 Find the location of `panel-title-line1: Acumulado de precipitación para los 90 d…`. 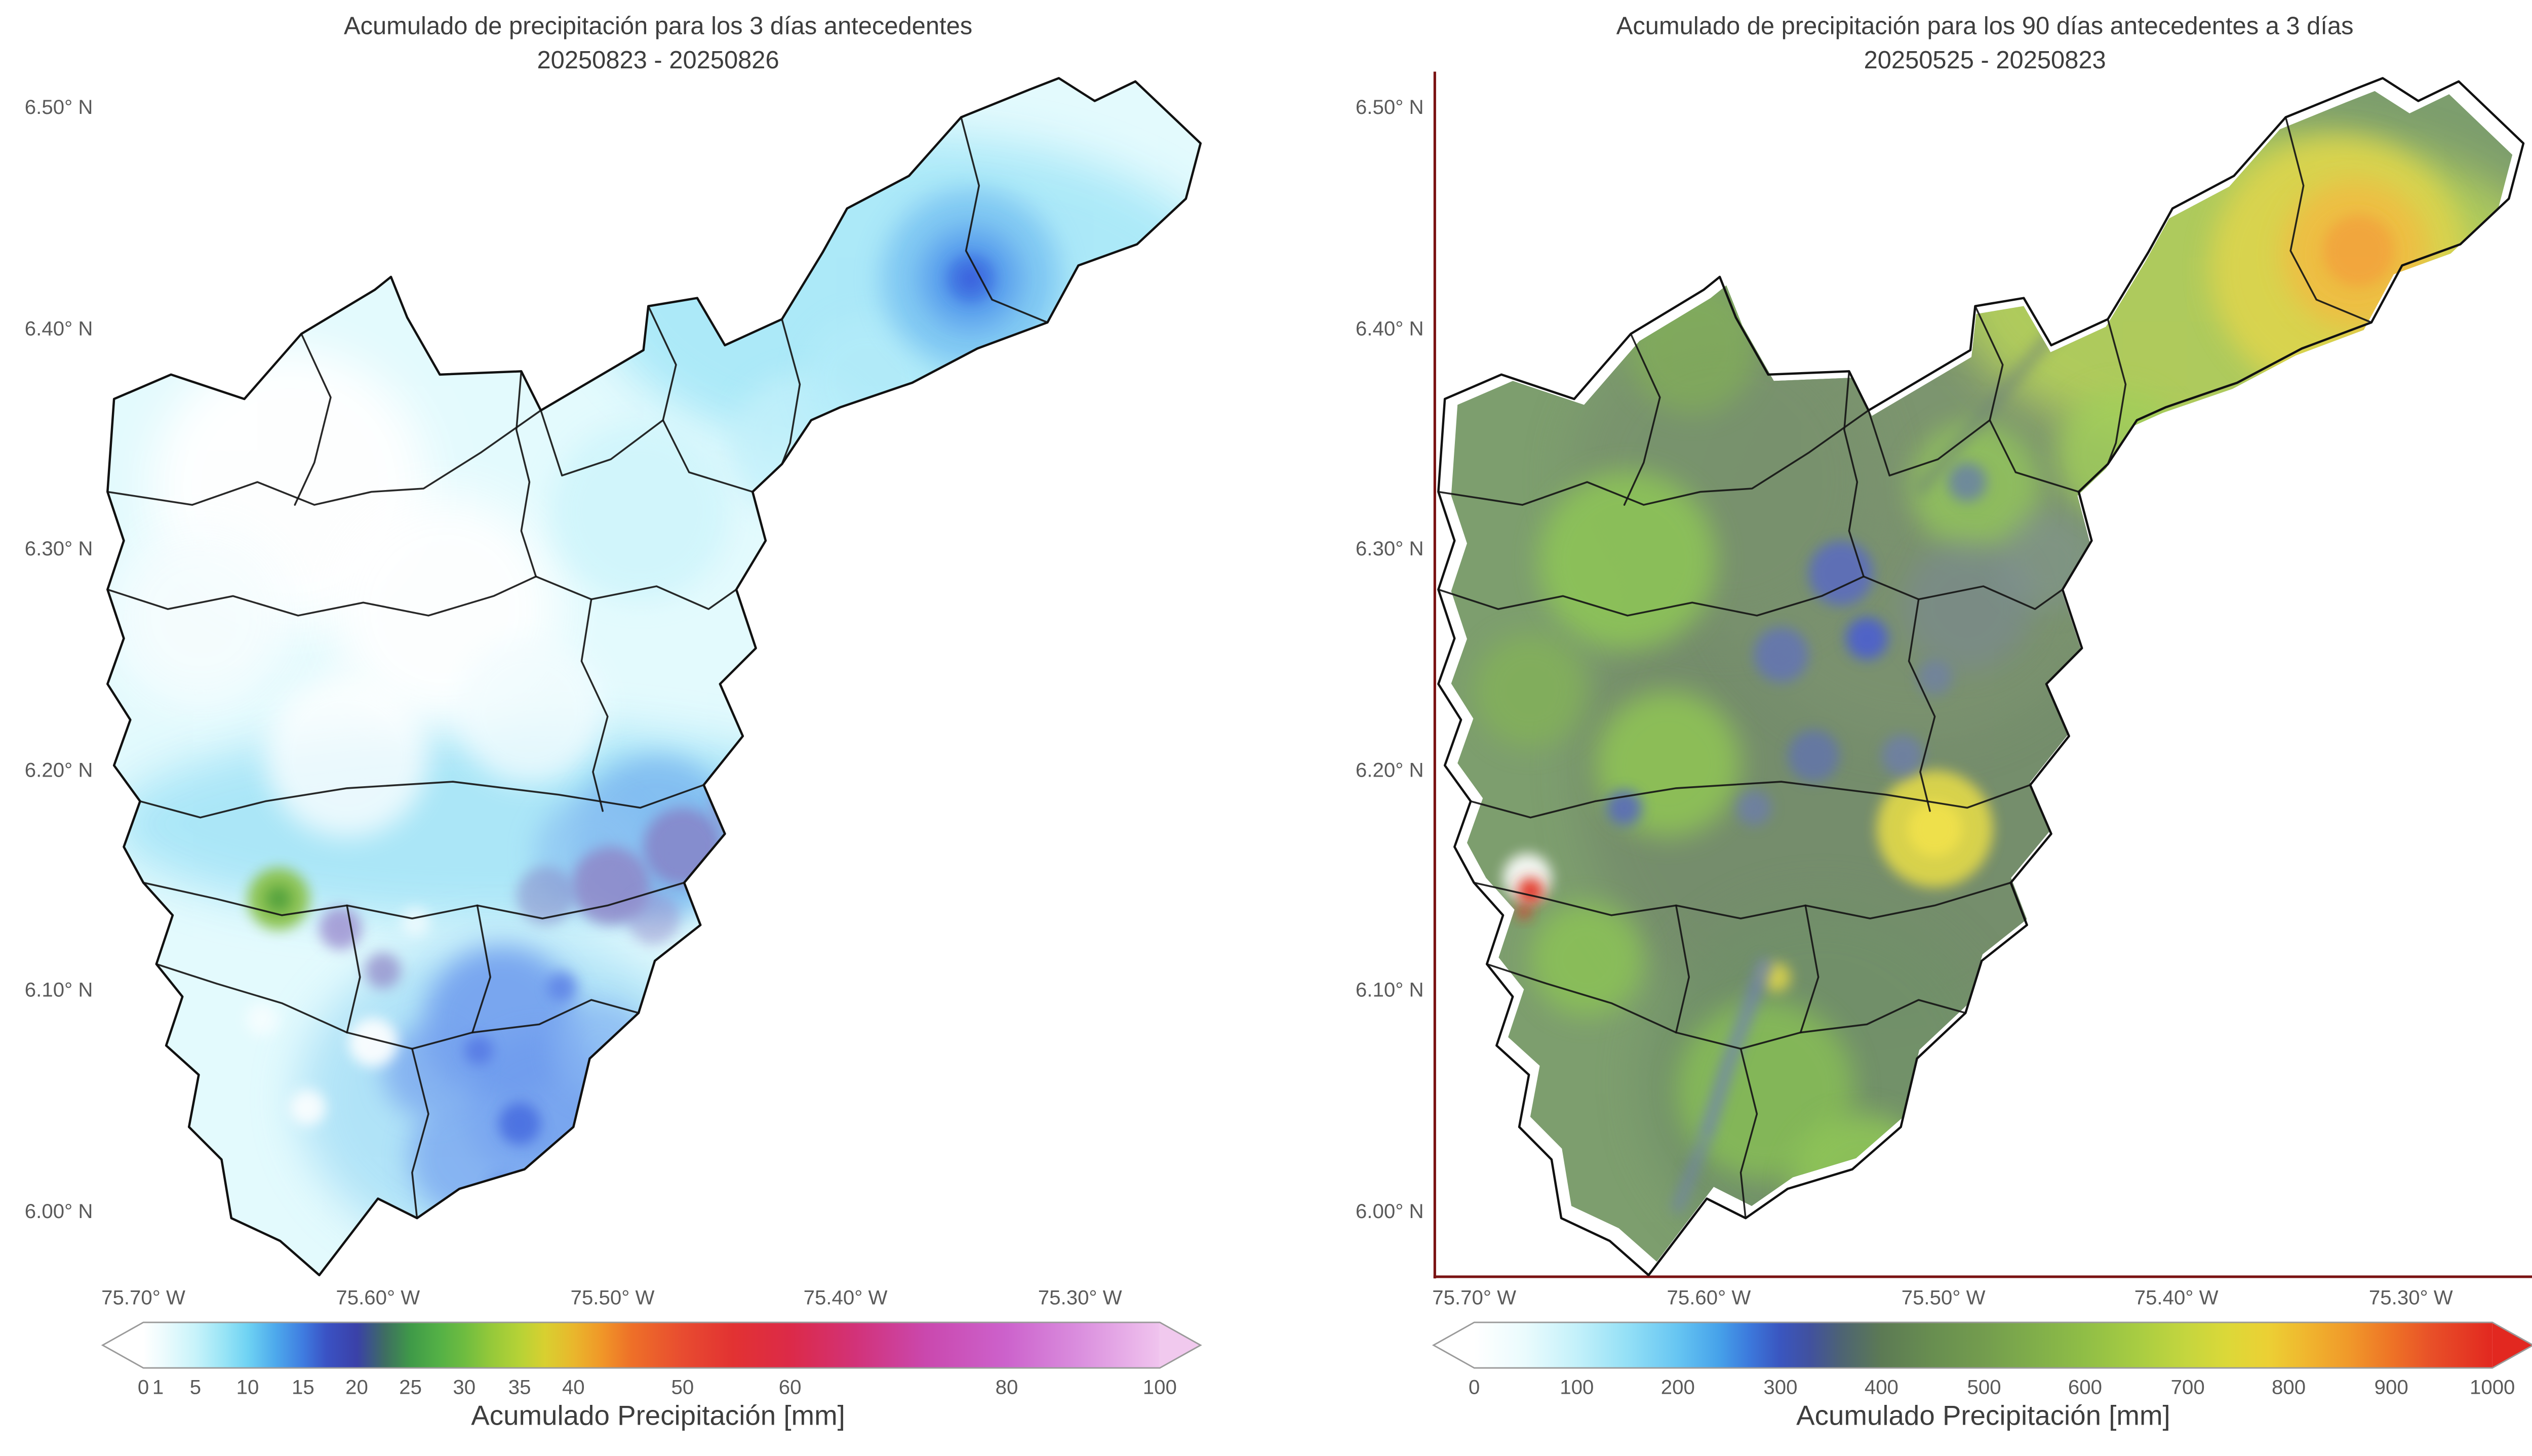

panel-title-line1: Acumulado de precipitación para los 90 d… is located at coordinates (1985, 27).